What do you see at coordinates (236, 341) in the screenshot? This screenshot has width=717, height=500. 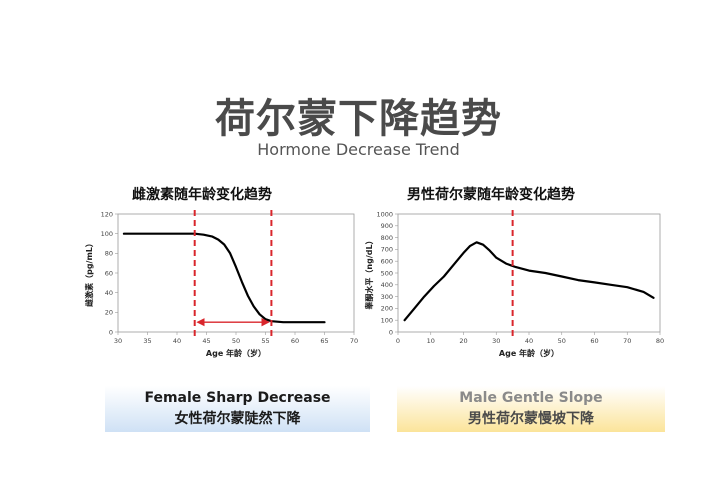 I see `female-x-tick-label: 50` at bounding box center [236, 341].